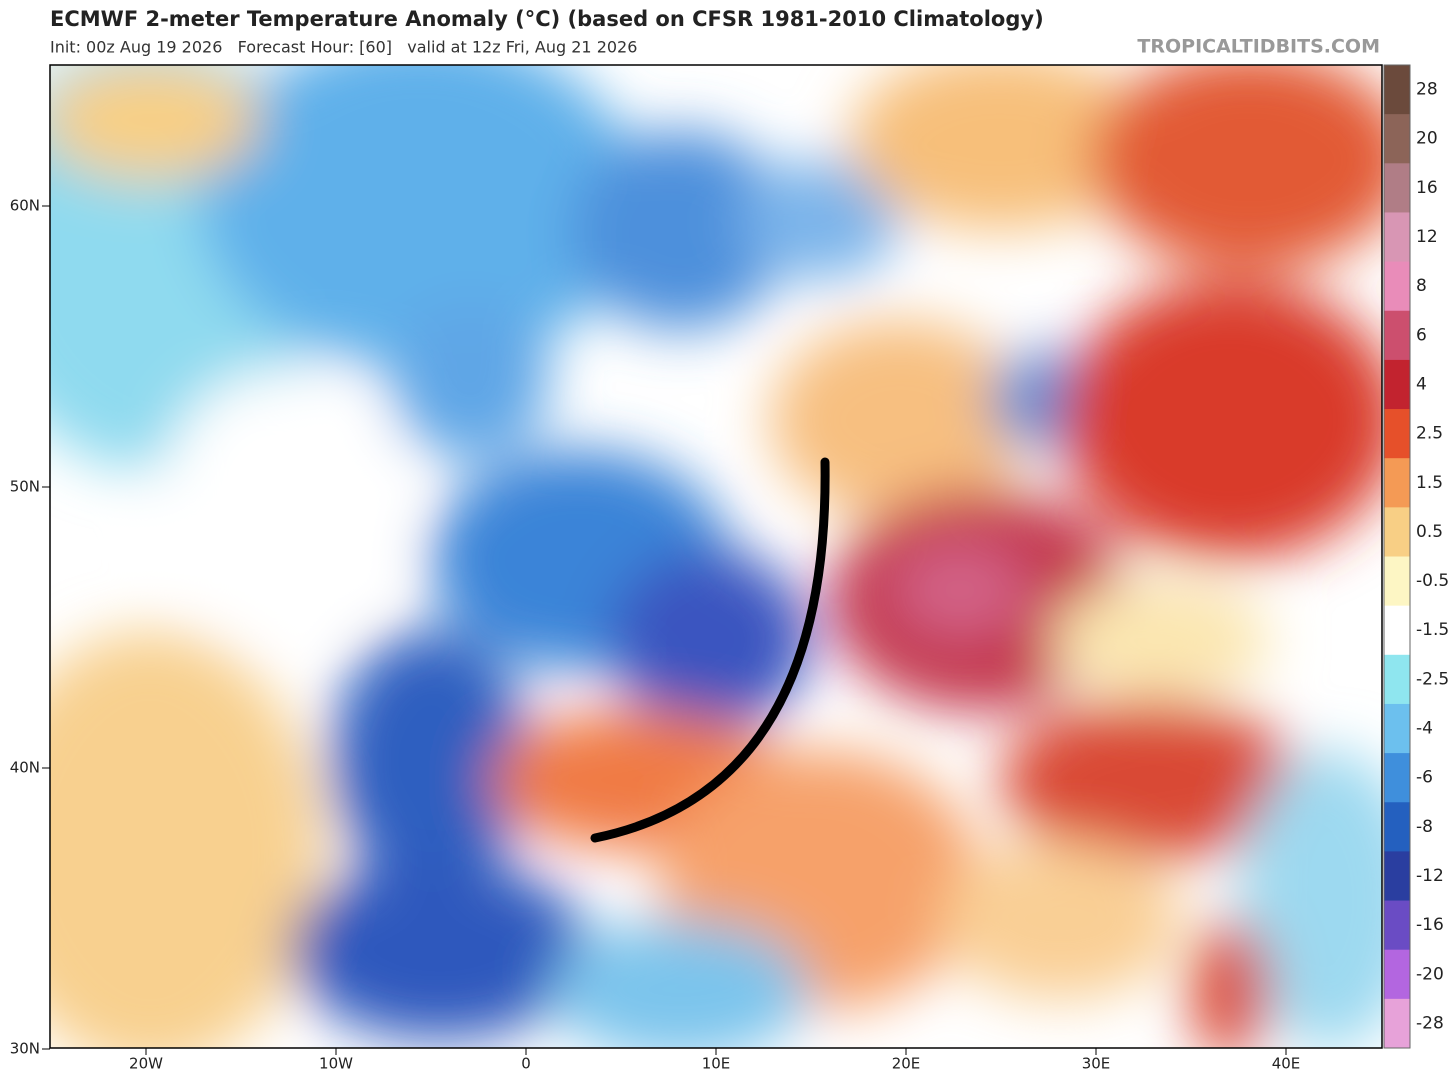 Image resolution: width=1456 pixels, height=1079 pixels. Describe the element at coordinates (1424, 729) in the screenshot. I see `colorbar-label: -4` at that location.